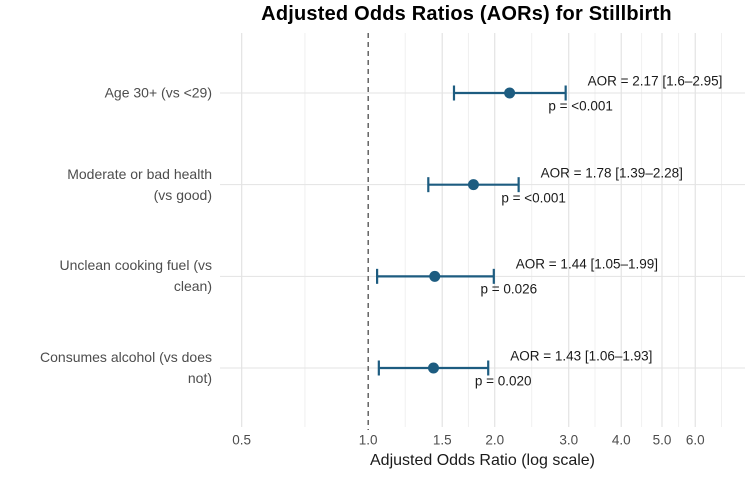 The width and height of the screenshot is (753, 479). Describe the element at coordinates (442, 440) in the screenshot. I see `x-tick-label: 1.5` at that location.